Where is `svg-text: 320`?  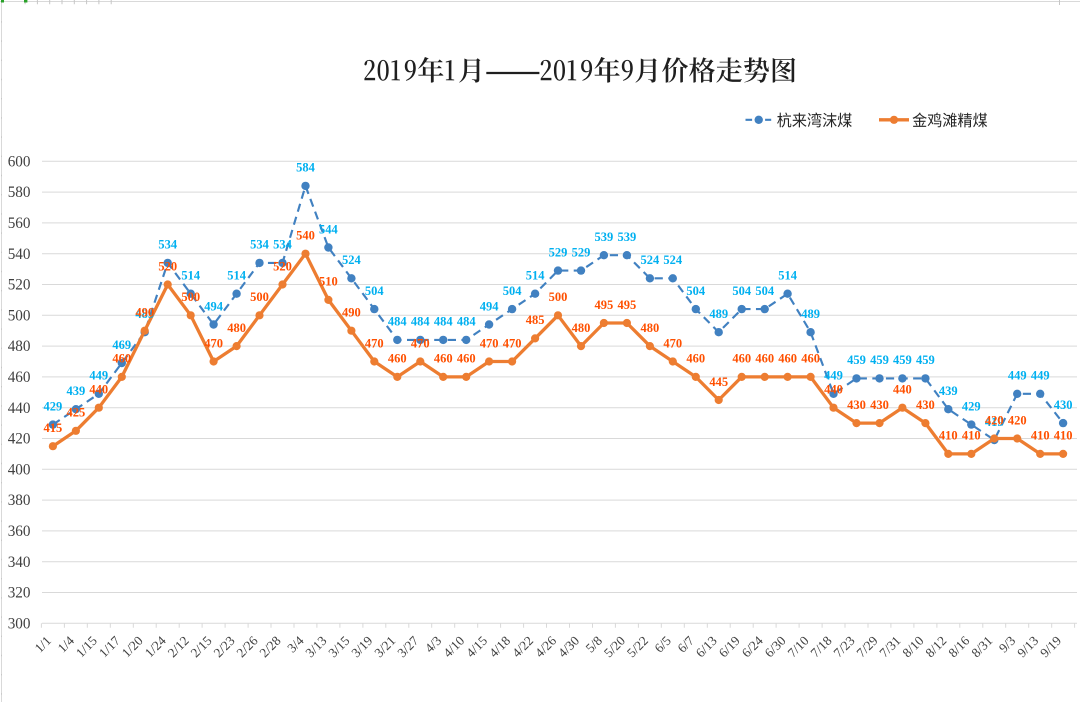 svg-text: 320 is located at coordinates (19, 593).